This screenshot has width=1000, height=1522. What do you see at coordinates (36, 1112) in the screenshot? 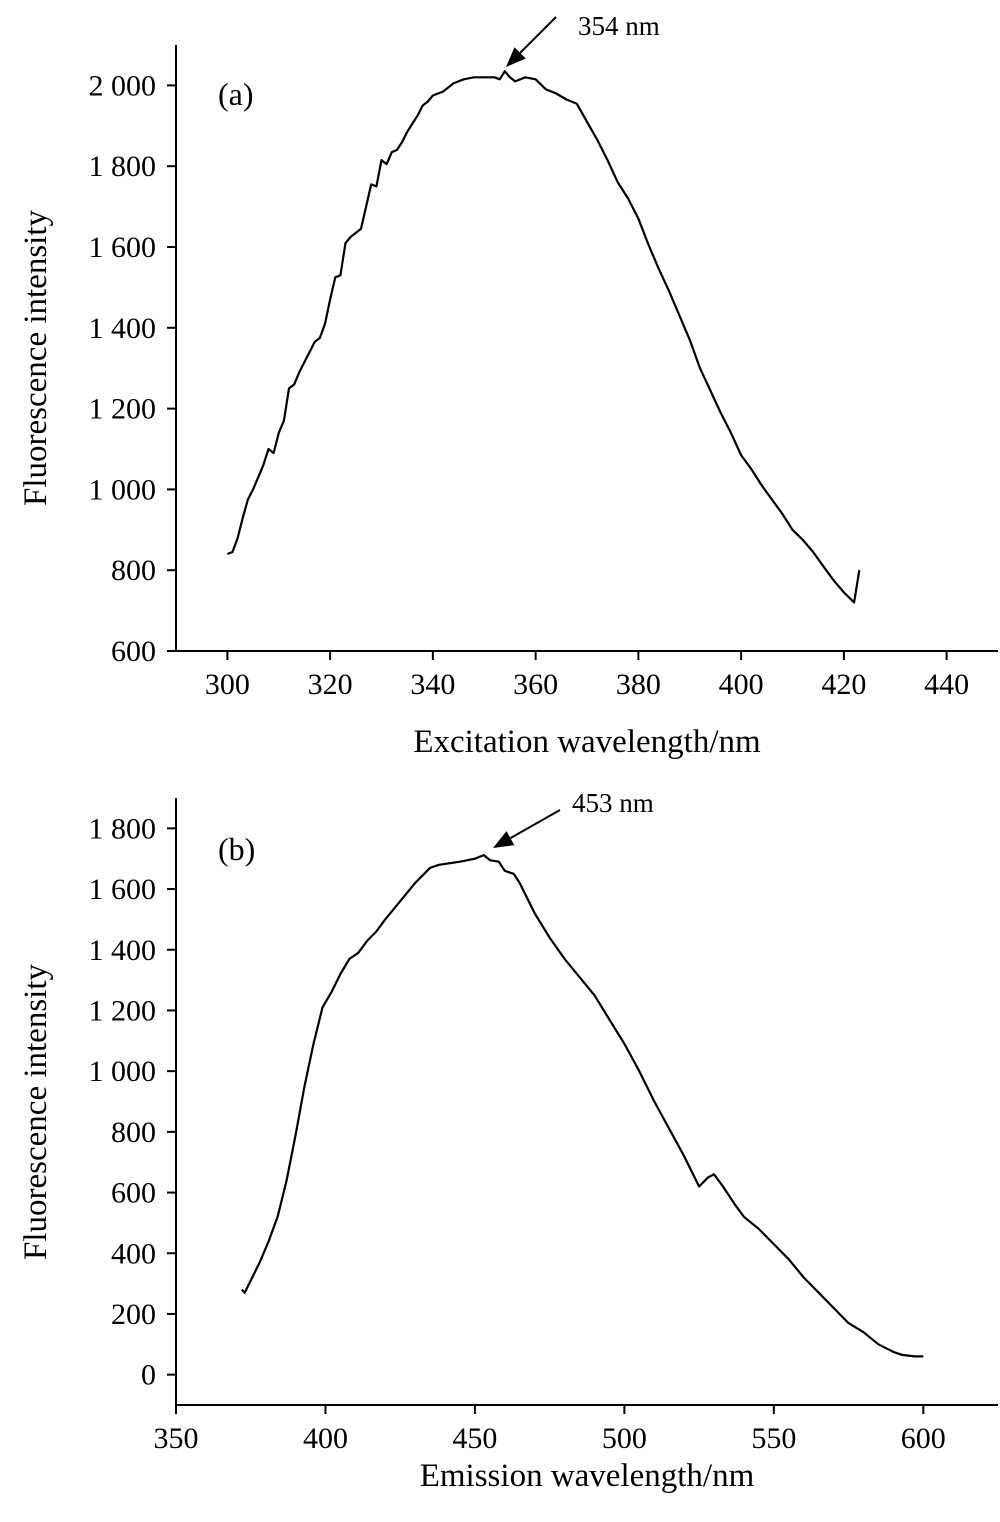
I see `y-axis-title-b: Fluorescence intensity` at bounding box center [36, 1112].